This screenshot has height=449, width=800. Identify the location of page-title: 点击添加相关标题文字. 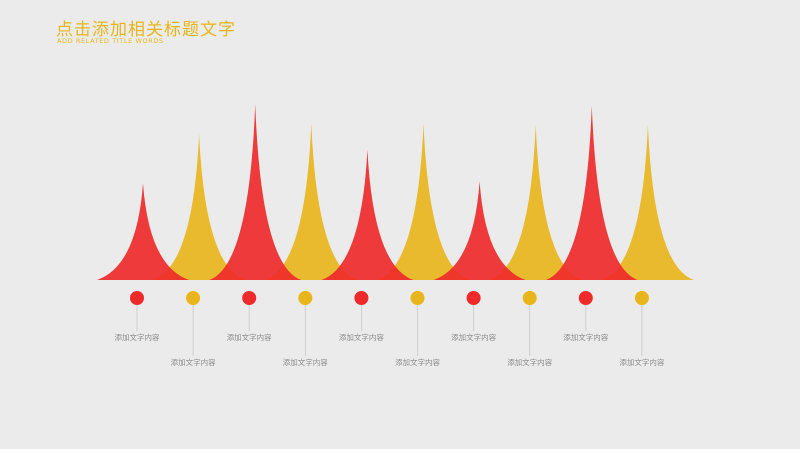
(146, 30).